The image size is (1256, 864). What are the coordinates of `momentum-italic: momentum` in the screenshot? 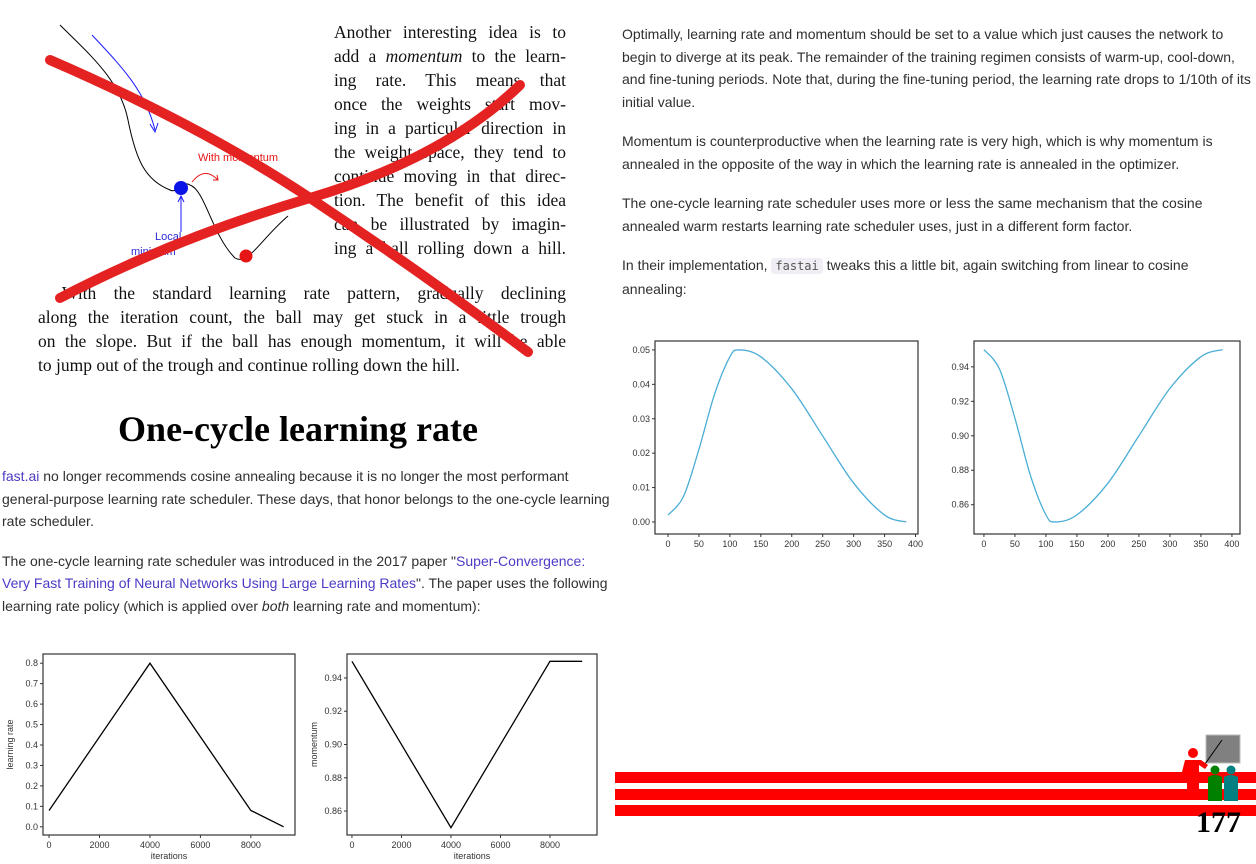 It's located at (424, 56).